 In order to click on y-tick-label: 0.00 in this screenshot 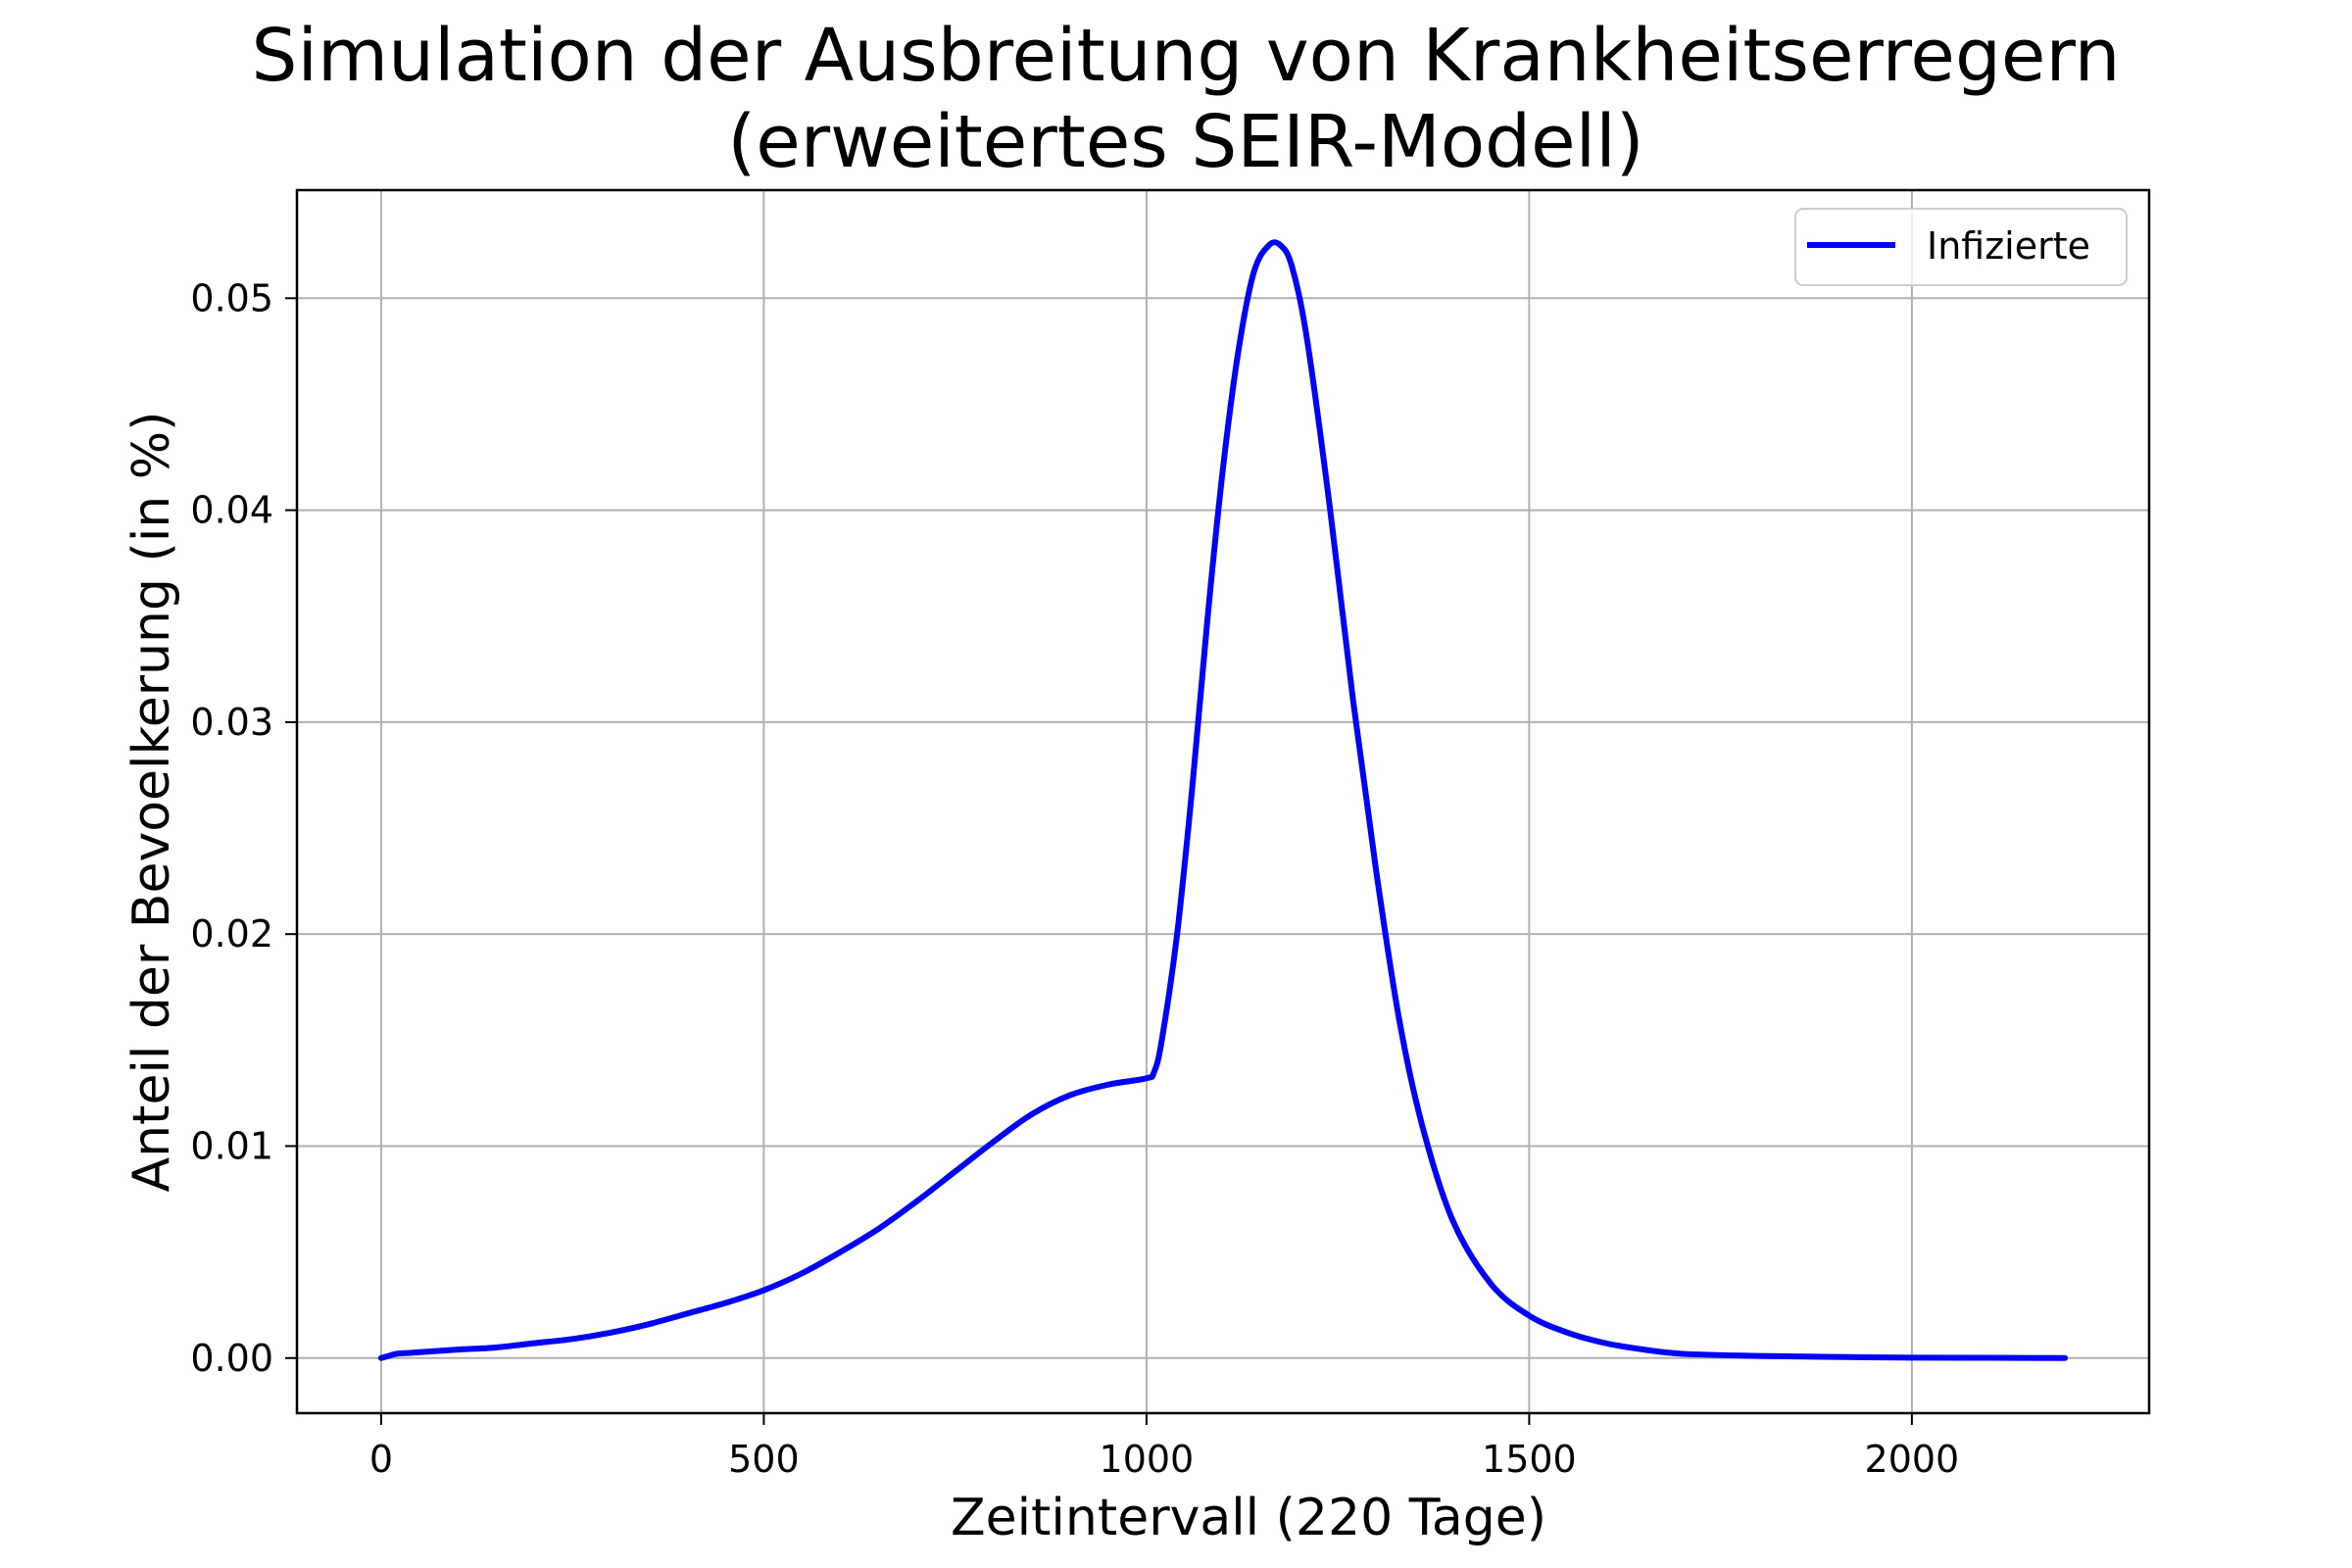, I will do `click(231, 1358)`.